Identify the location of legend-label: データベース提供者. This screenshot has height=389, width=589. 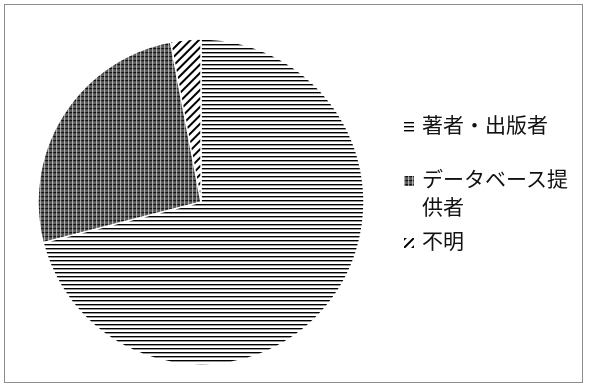
(495, 194).